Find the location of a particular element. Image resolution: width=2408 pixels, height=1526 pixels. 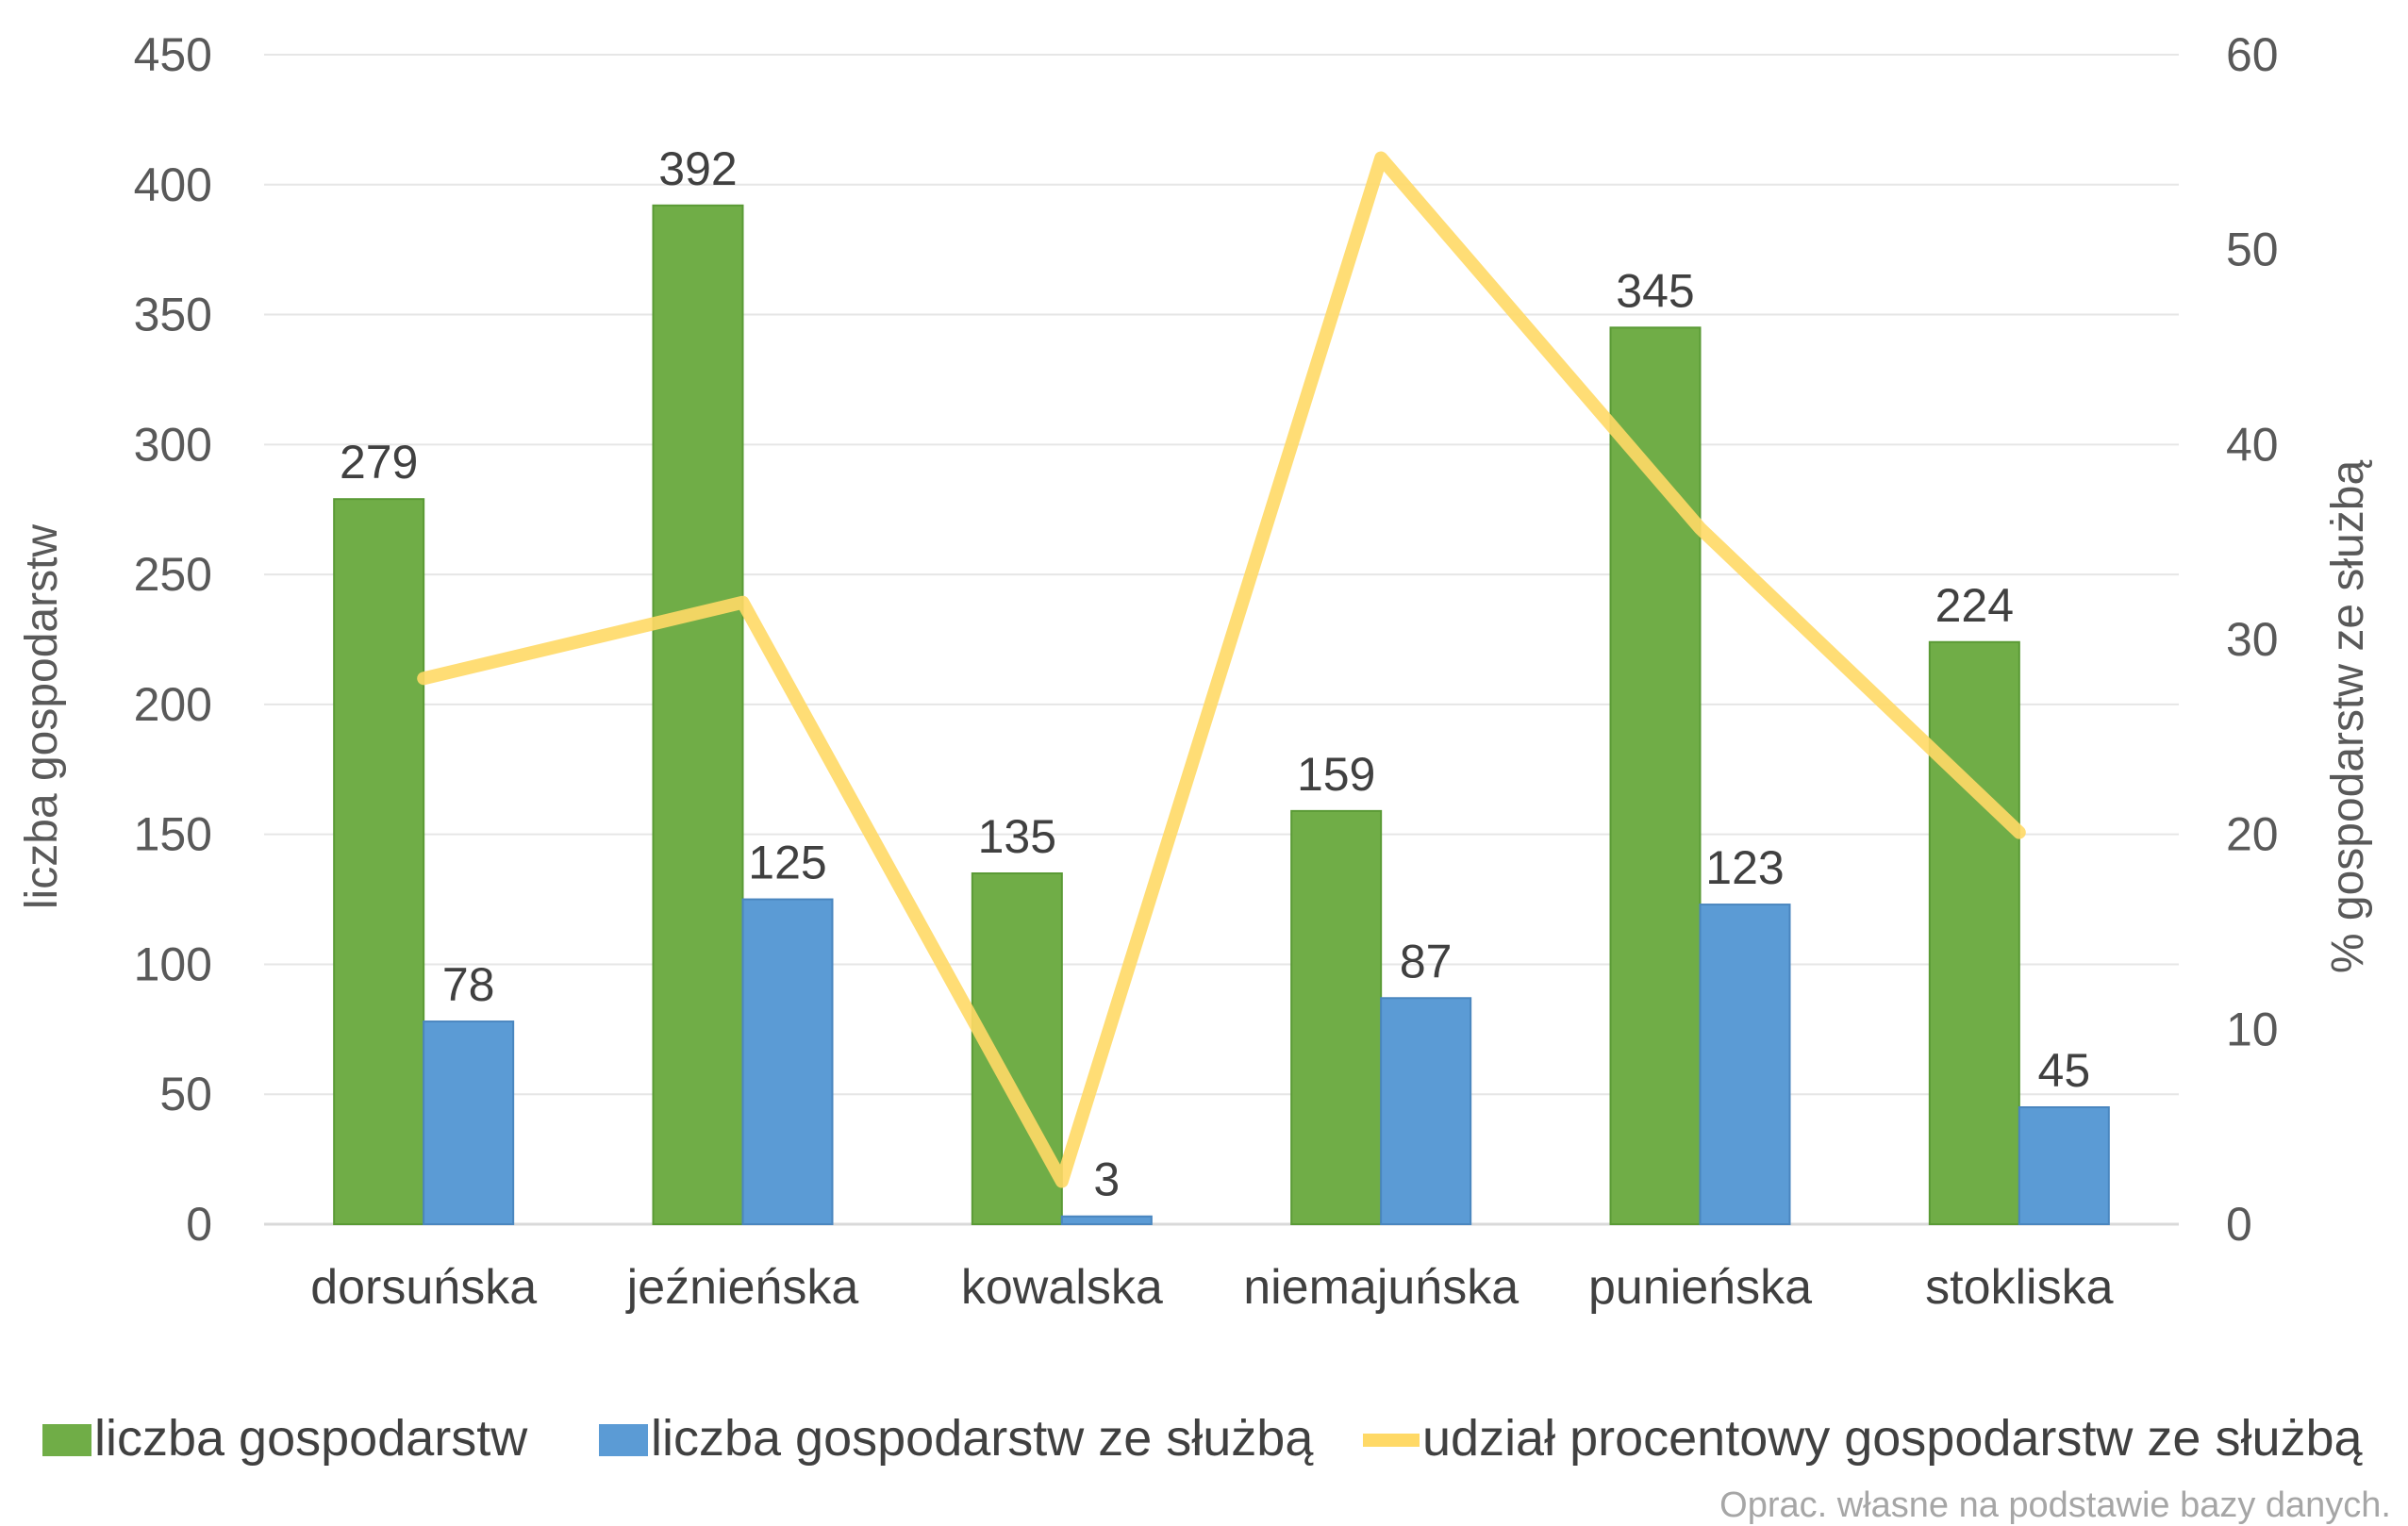

category-label: punieńska is located at coordinates (1700, 1287).